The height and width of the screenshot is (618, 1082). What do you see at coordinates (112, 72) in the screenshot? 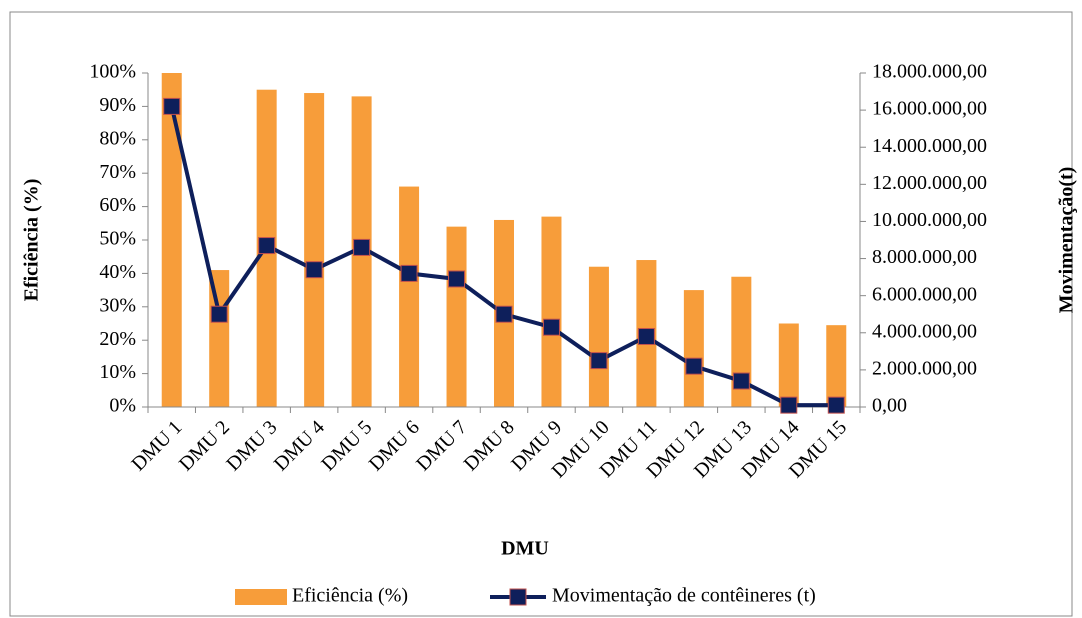
I see `y-tick-label: 100%` at bounding box center [112, 72].